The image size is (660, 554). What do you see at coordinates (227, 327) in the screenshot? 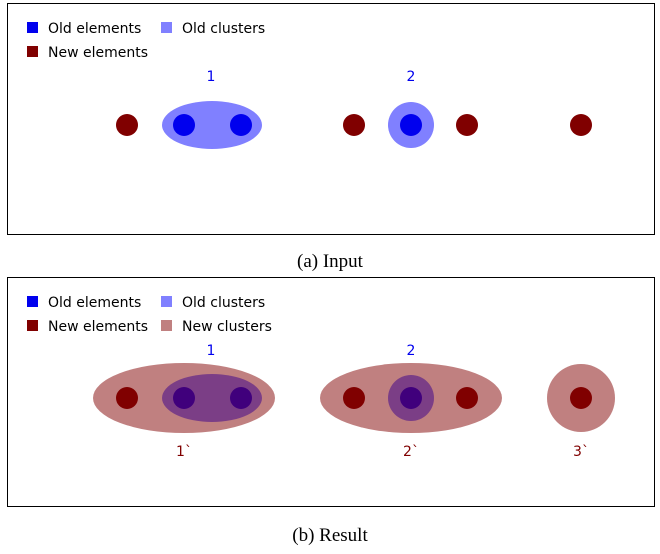
I see `legend-new-clusters-label: New clusters` at bounding box center [227, 327].